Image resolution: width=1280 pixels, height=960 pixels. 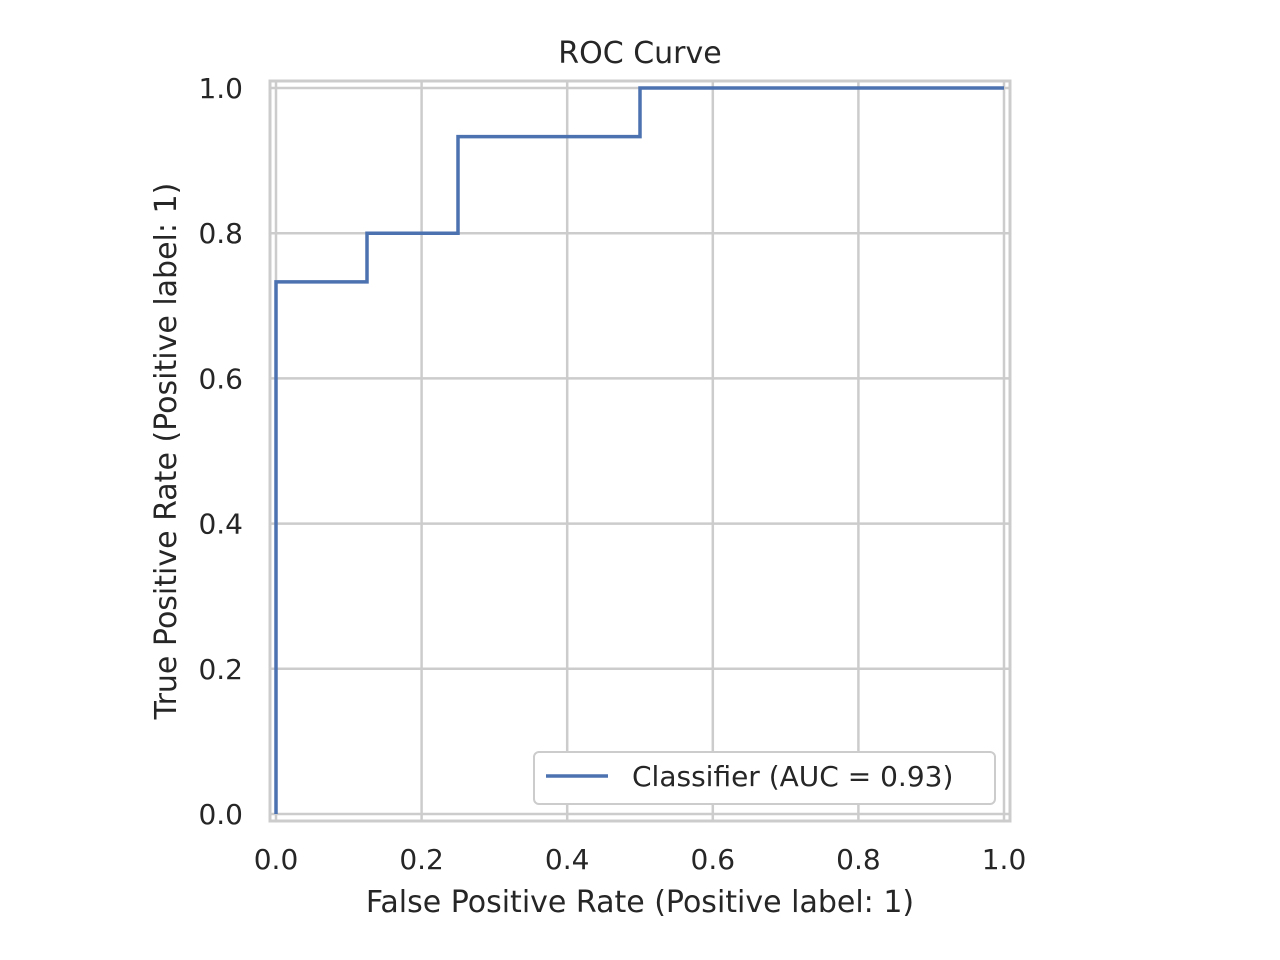 What do you see at coordinates (220, 524) in the screenshot?
I see `y-tick-label: 0.4` at bounding box center [220, 524].